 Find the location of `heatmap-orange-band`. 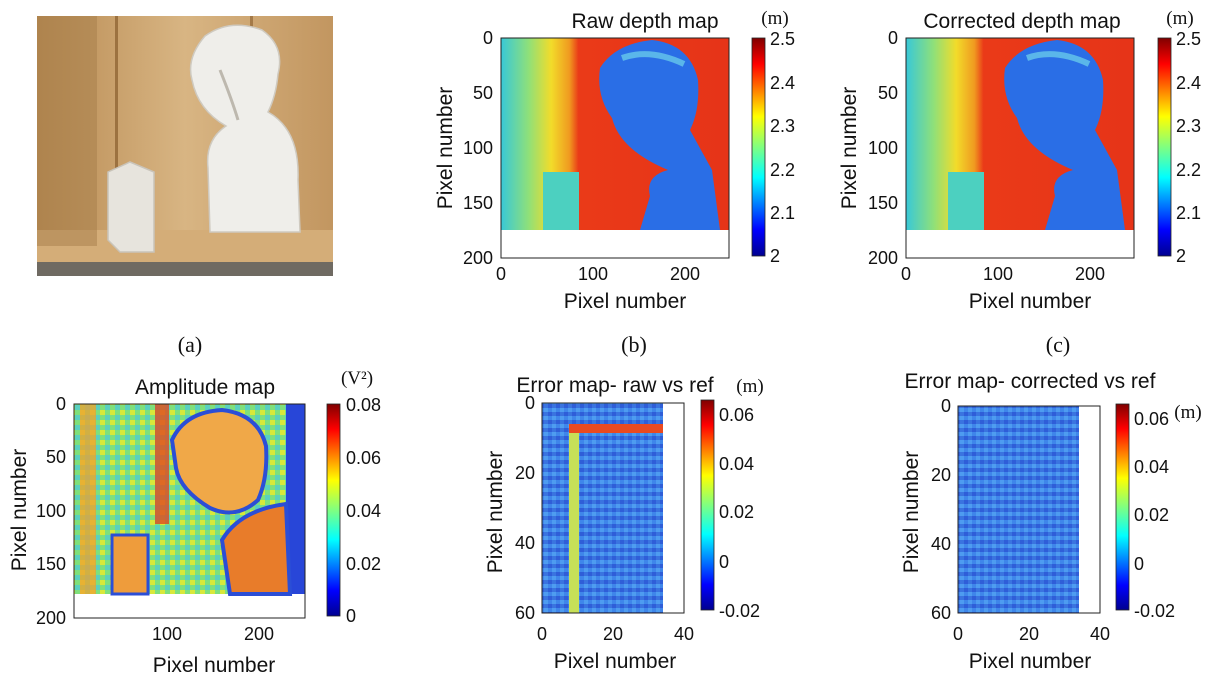

heatmap-orange-band is located at coordinates (88, 499).